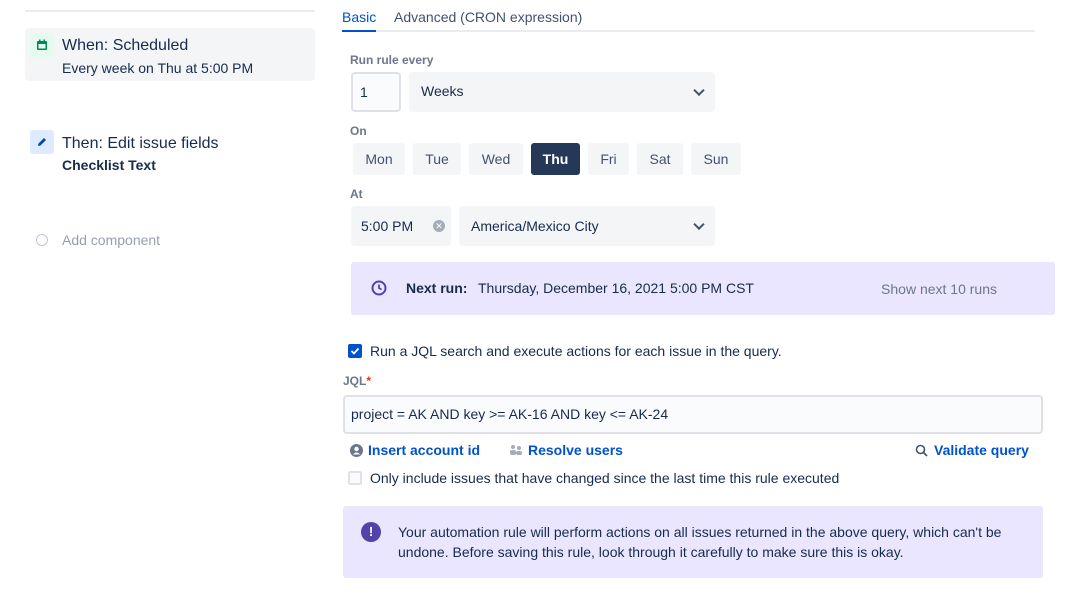 The width and height of the screenshot is (1086, 599). I want to click on search-icon, so click(921, 450).